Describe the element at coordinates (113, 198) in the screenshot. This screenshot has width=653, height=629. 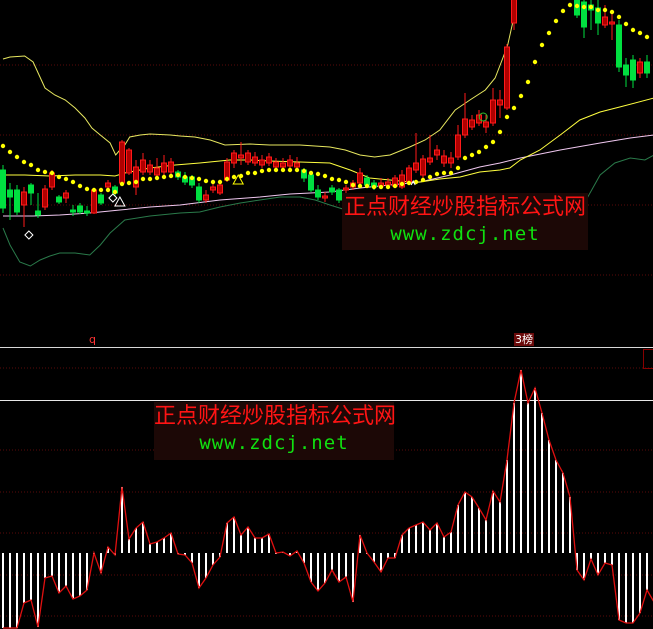
I see `diamond-marker-icon` at that location.